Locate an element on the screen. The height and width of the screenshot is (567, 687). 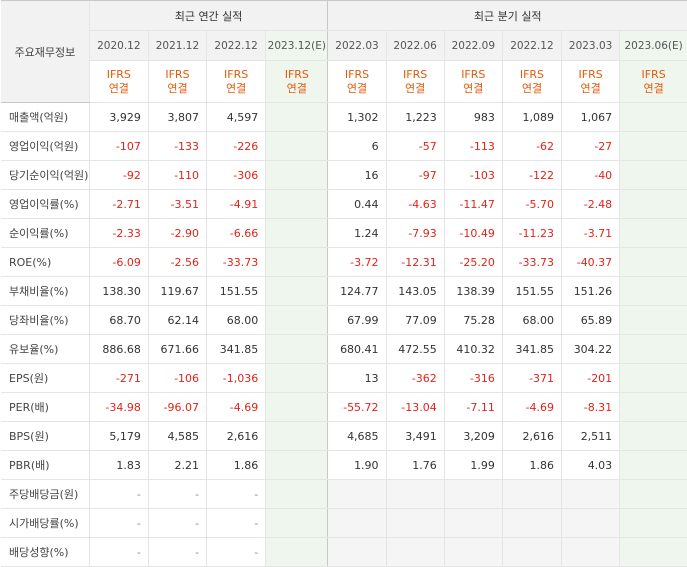
table-cell: -27 is located at coordinates (590, 146).